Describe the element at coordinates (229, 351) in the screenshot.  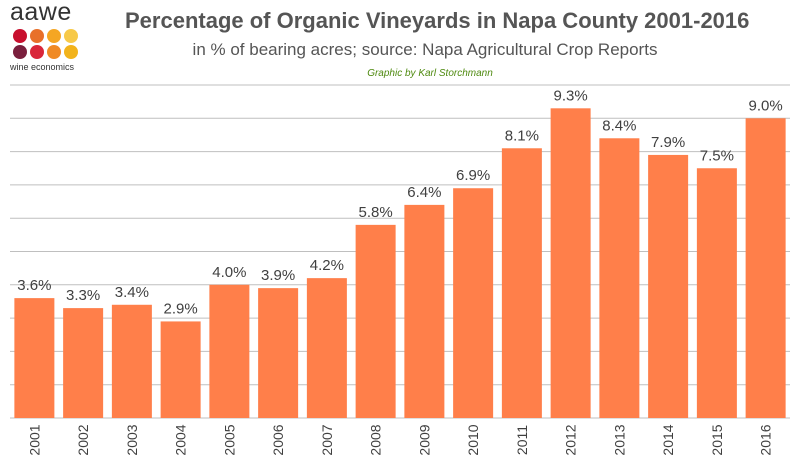
I see `bar-2005` at that location.